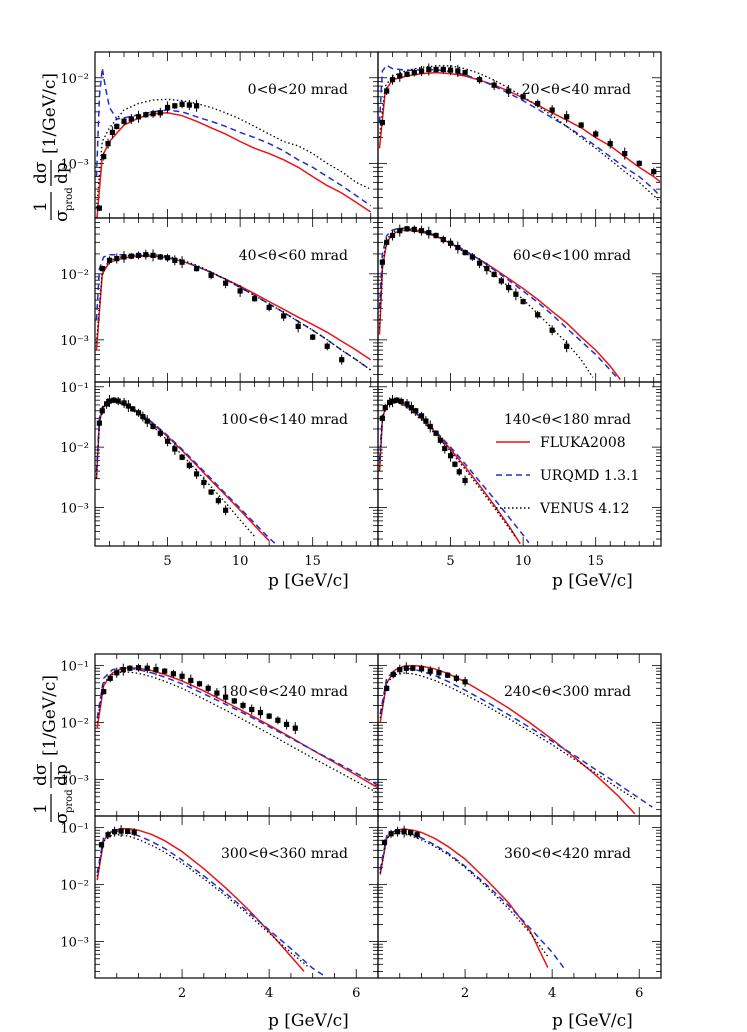  I want to click on panel-1-2: 10⁻¹ 10⁻² 10⁻³ 2 4 6 300<θ<360 mrad, so click(219, 908).